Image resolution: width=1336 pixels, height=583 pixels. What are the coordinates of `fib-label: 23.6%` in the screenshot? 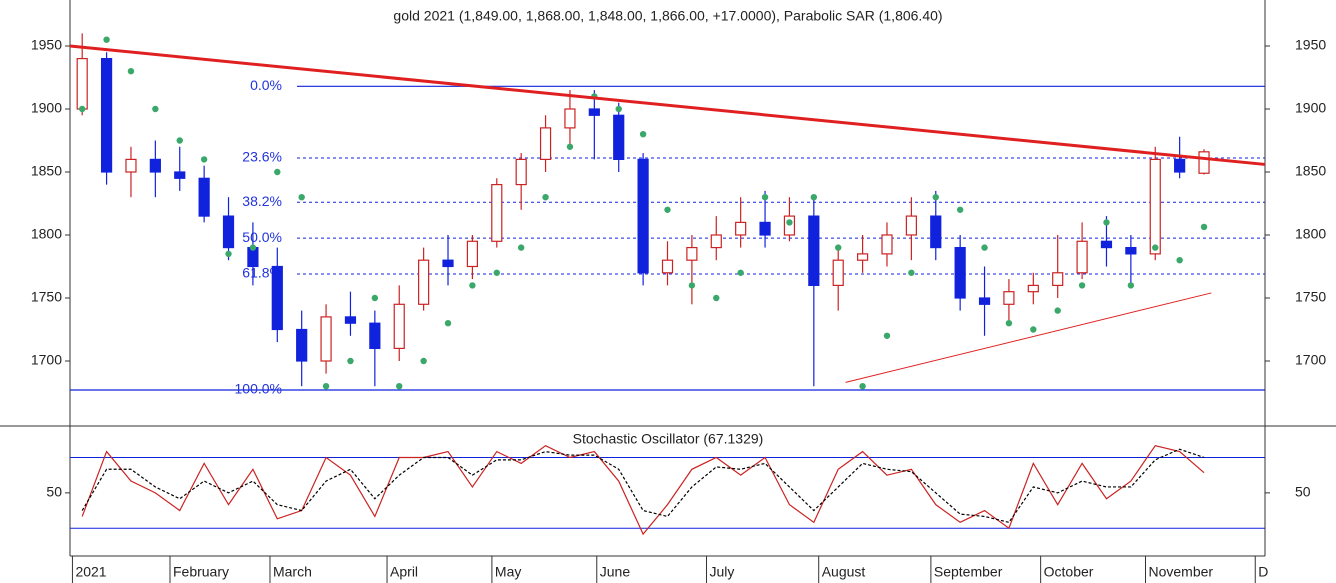 It's located at (262, 157).